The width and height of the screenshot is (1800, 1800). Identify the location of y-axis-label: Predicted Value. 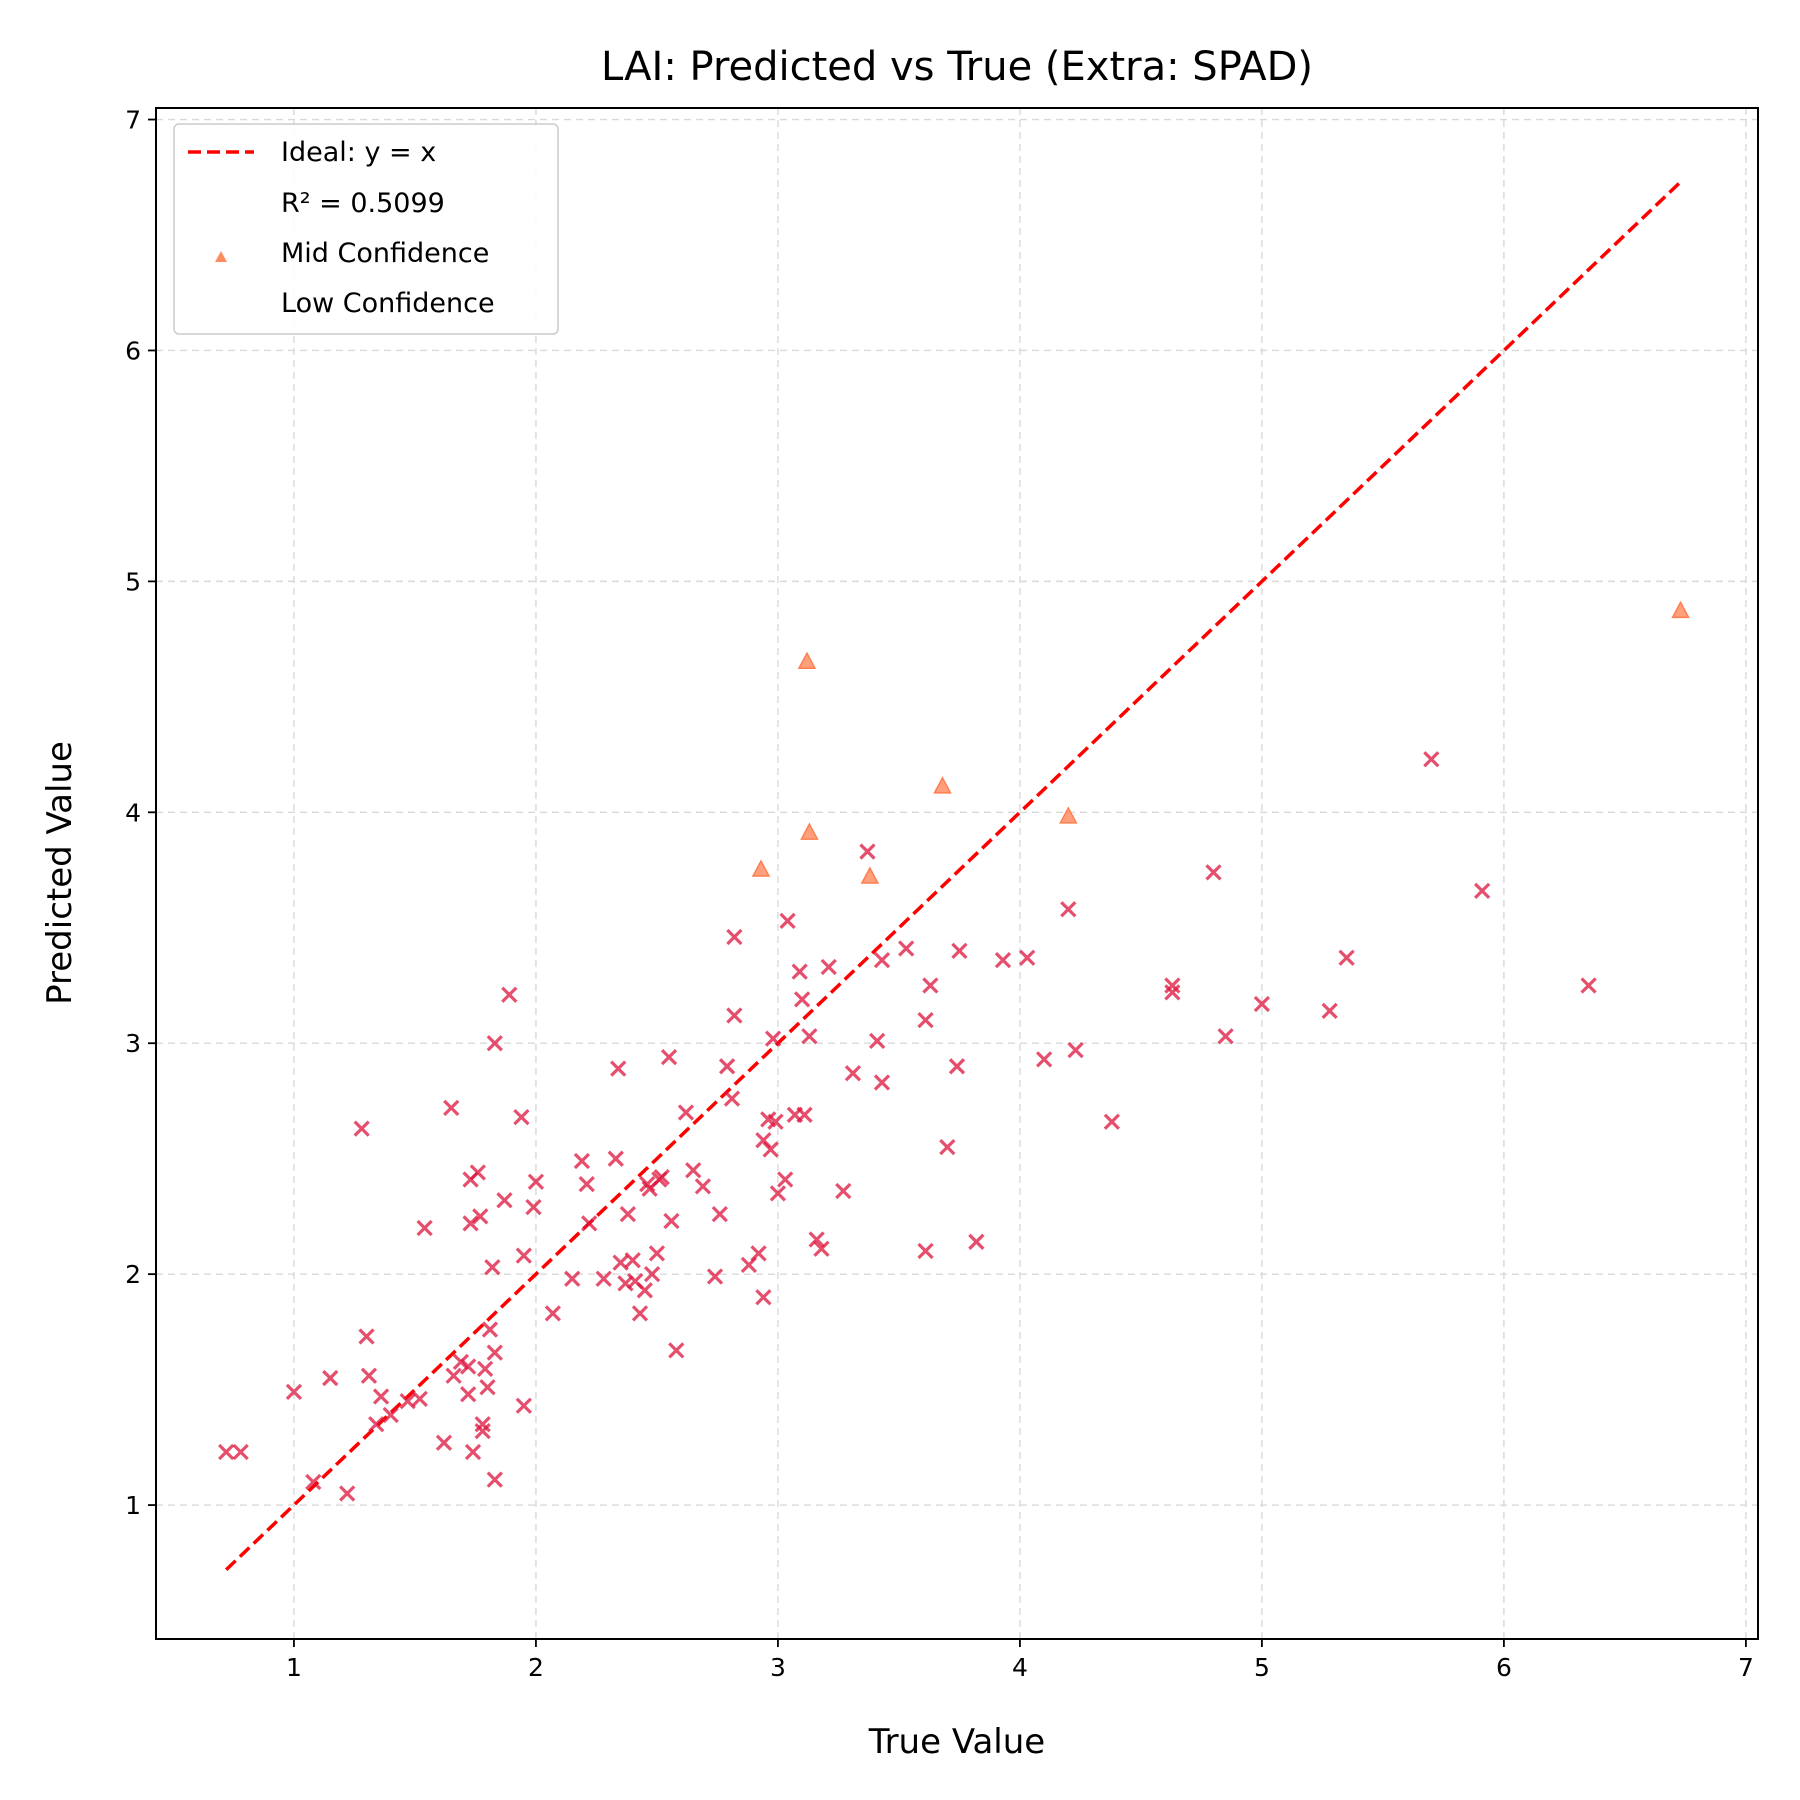
(60, 873).